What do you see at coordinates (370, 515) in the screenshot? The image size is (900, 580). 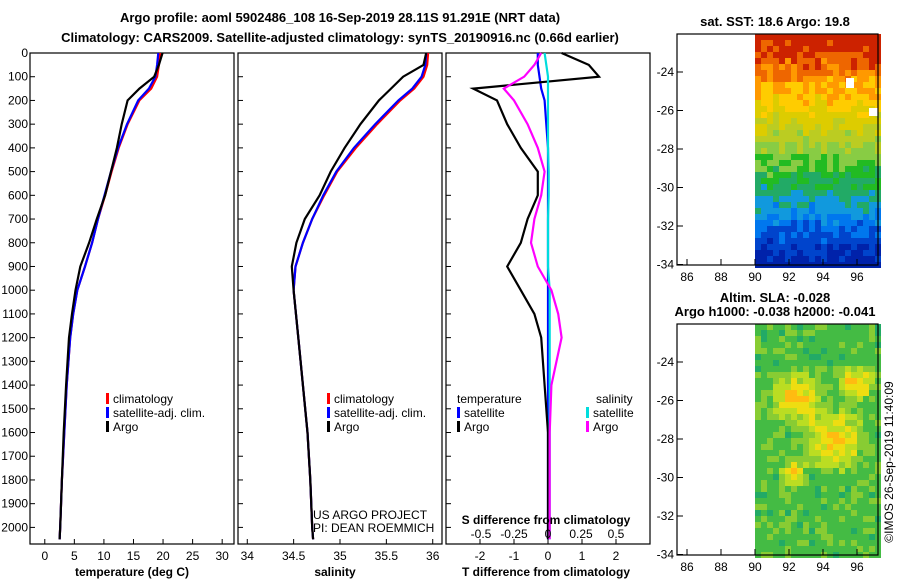 I see `credit-project: US ARGO PROJECT` at bounding box center [370, 515].